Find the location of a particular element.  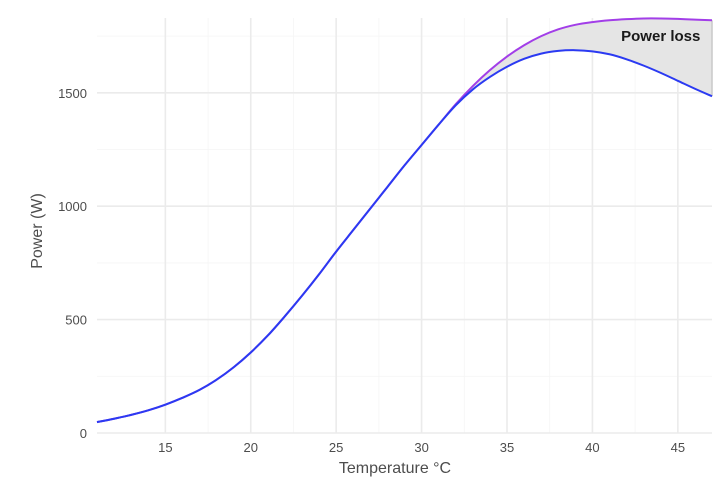

x-tick-label: 20 is located at coordinates (251, 447).